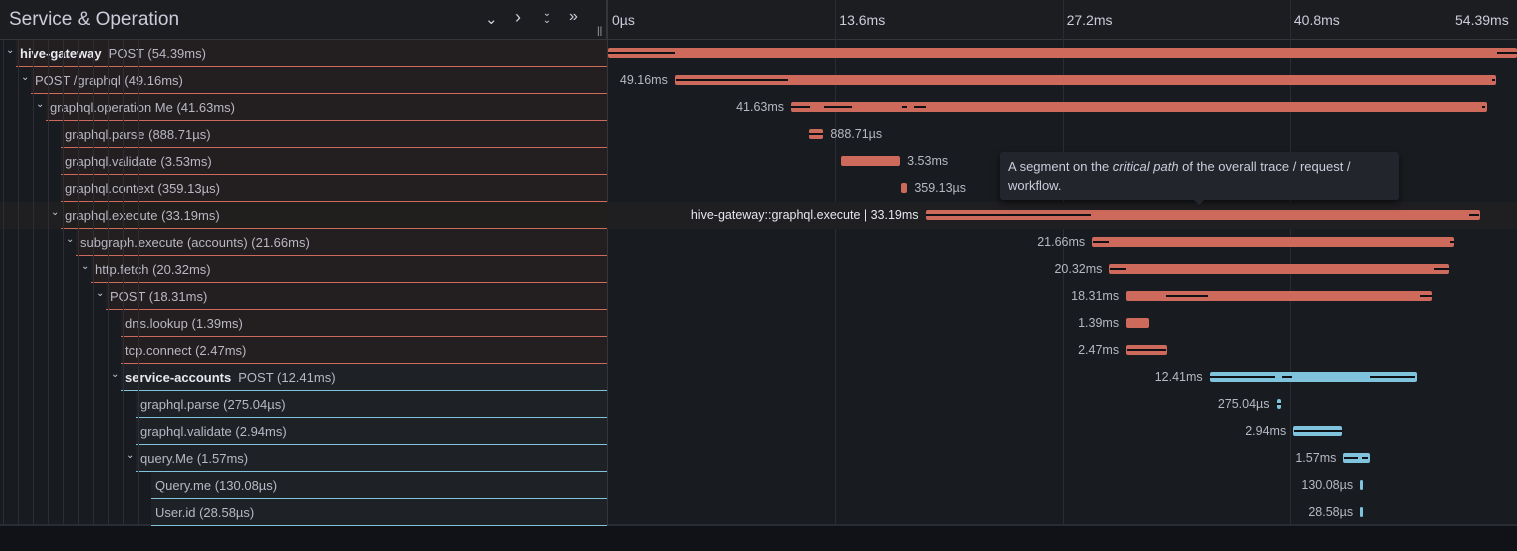 This screenshot has height=551, width=1517. Describe the element at coordinates (758, 458) in the screenshot. I see `span-row: query.Me (1.57ms) ⌄ 1.57ms` at that location.